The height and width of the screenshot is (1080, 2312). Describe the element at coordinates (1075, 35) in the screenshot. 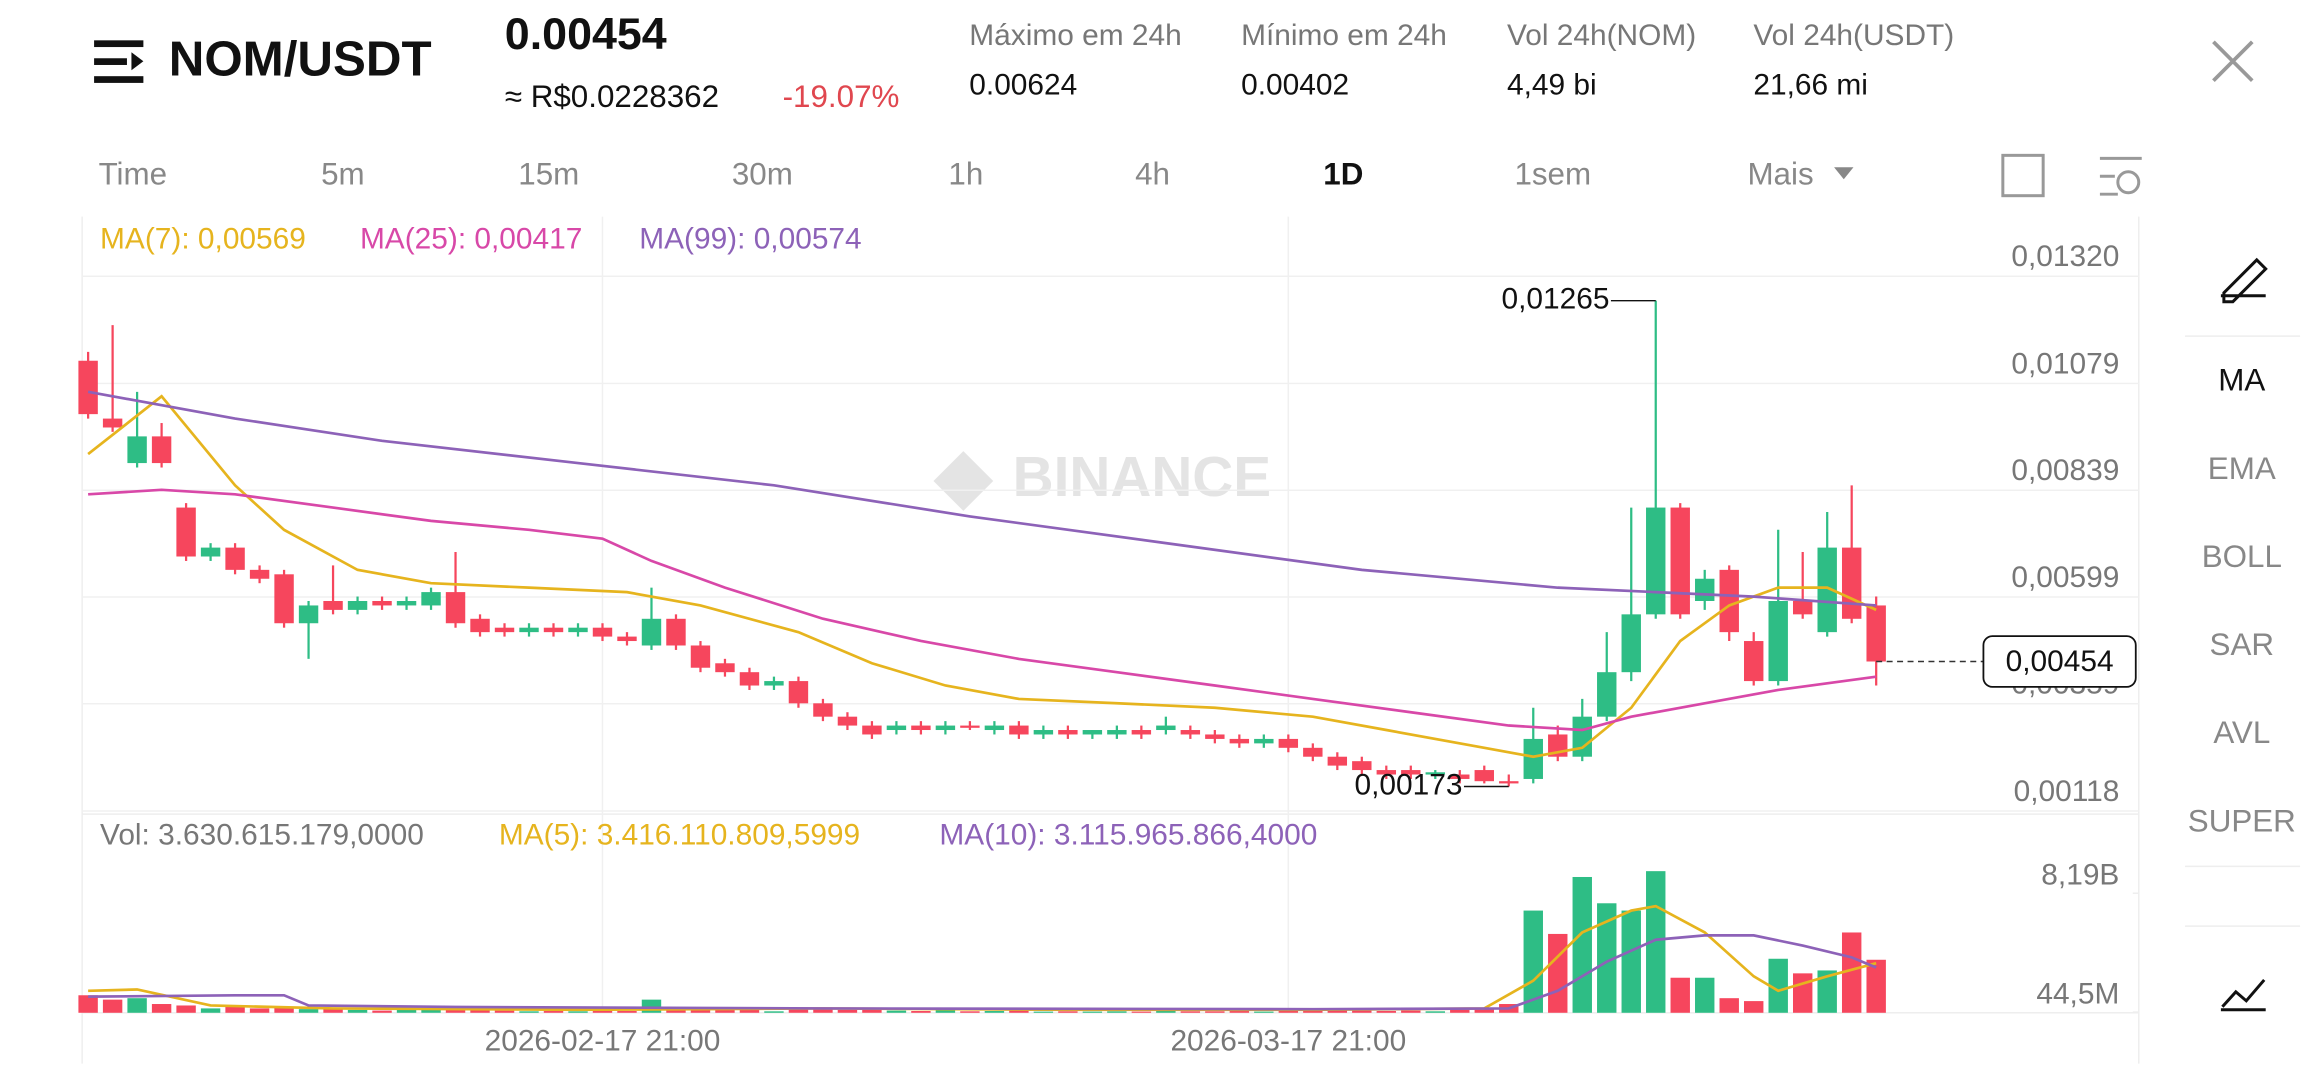

I see `stat-label: Máximo em 24h` at that location.